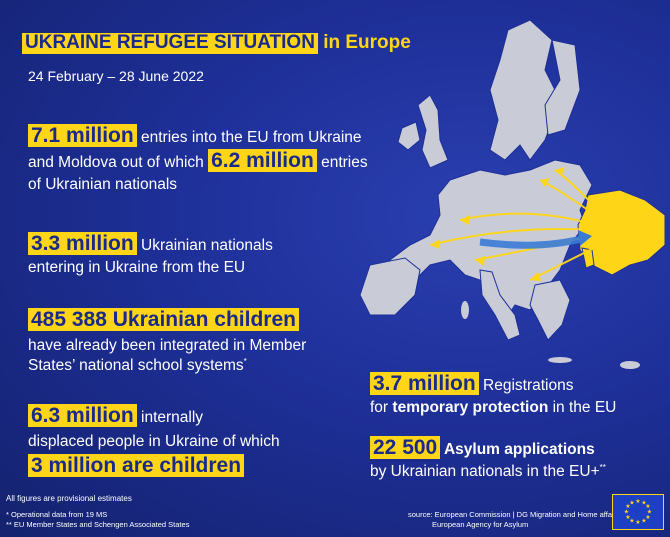 The height and width of the screenshot is (537, 670). What do you see at coordinates (500, 305) in the screenshot?
I see `map-italy` at bounding box center [500, 305].